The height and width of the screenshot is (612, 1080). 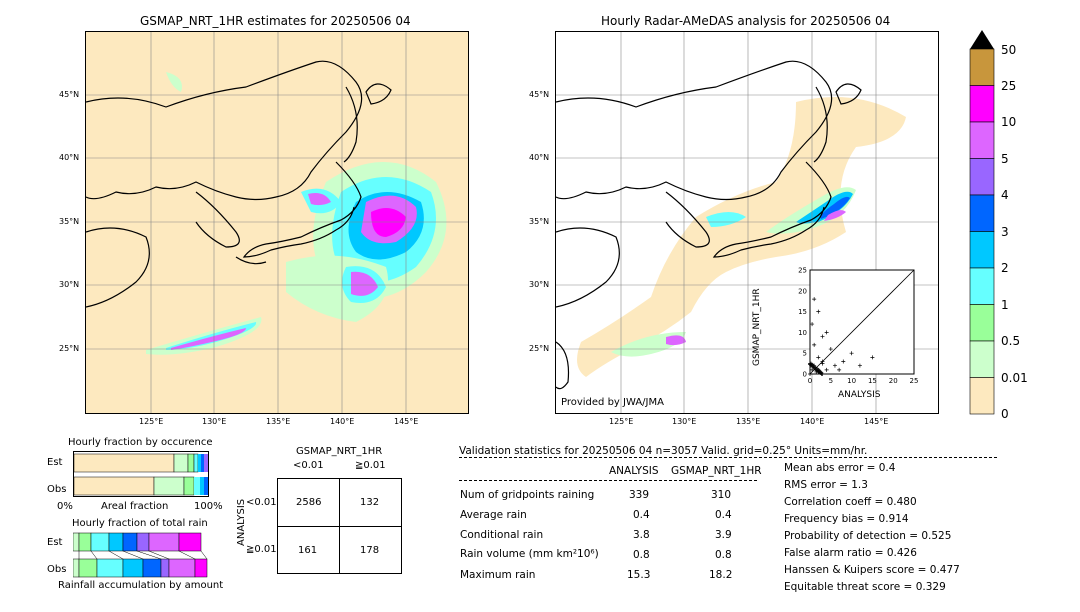 What do you see at coordinates (1014, 378) in the screenshot?
I see `colorbar-label: 0.01` at bounding box center [1014, 378].